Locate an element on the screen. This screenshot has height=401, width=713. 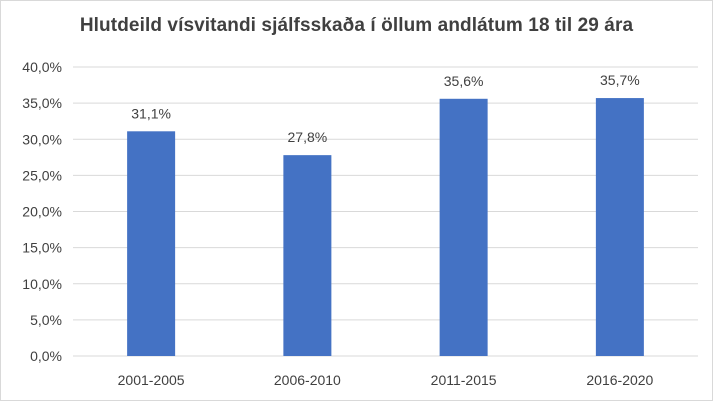
data-label: 31,1% is located at coordinates (151, 113).